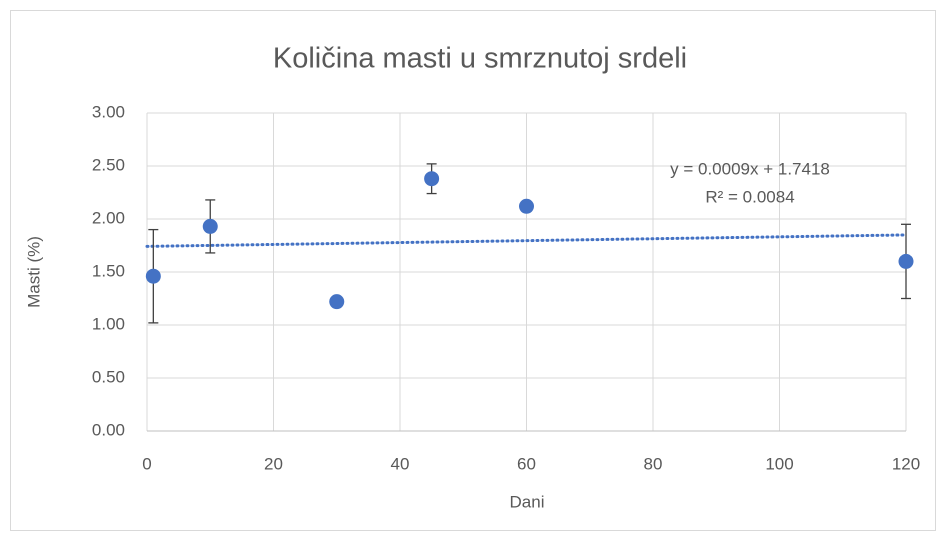 The height and width of the screenshot is (541, 946). I want to click on x-tick-label: 0, so click(146, 463).